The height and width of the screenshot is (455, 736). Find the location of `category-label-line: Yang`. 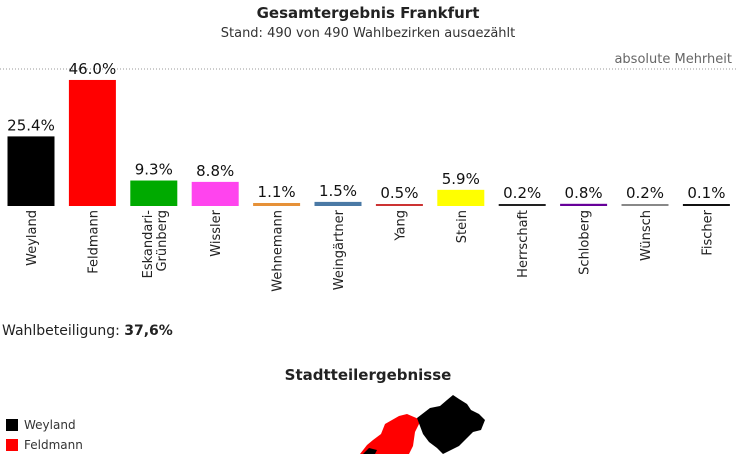

category-label-line: Yang is located at coordinates (400, 226).